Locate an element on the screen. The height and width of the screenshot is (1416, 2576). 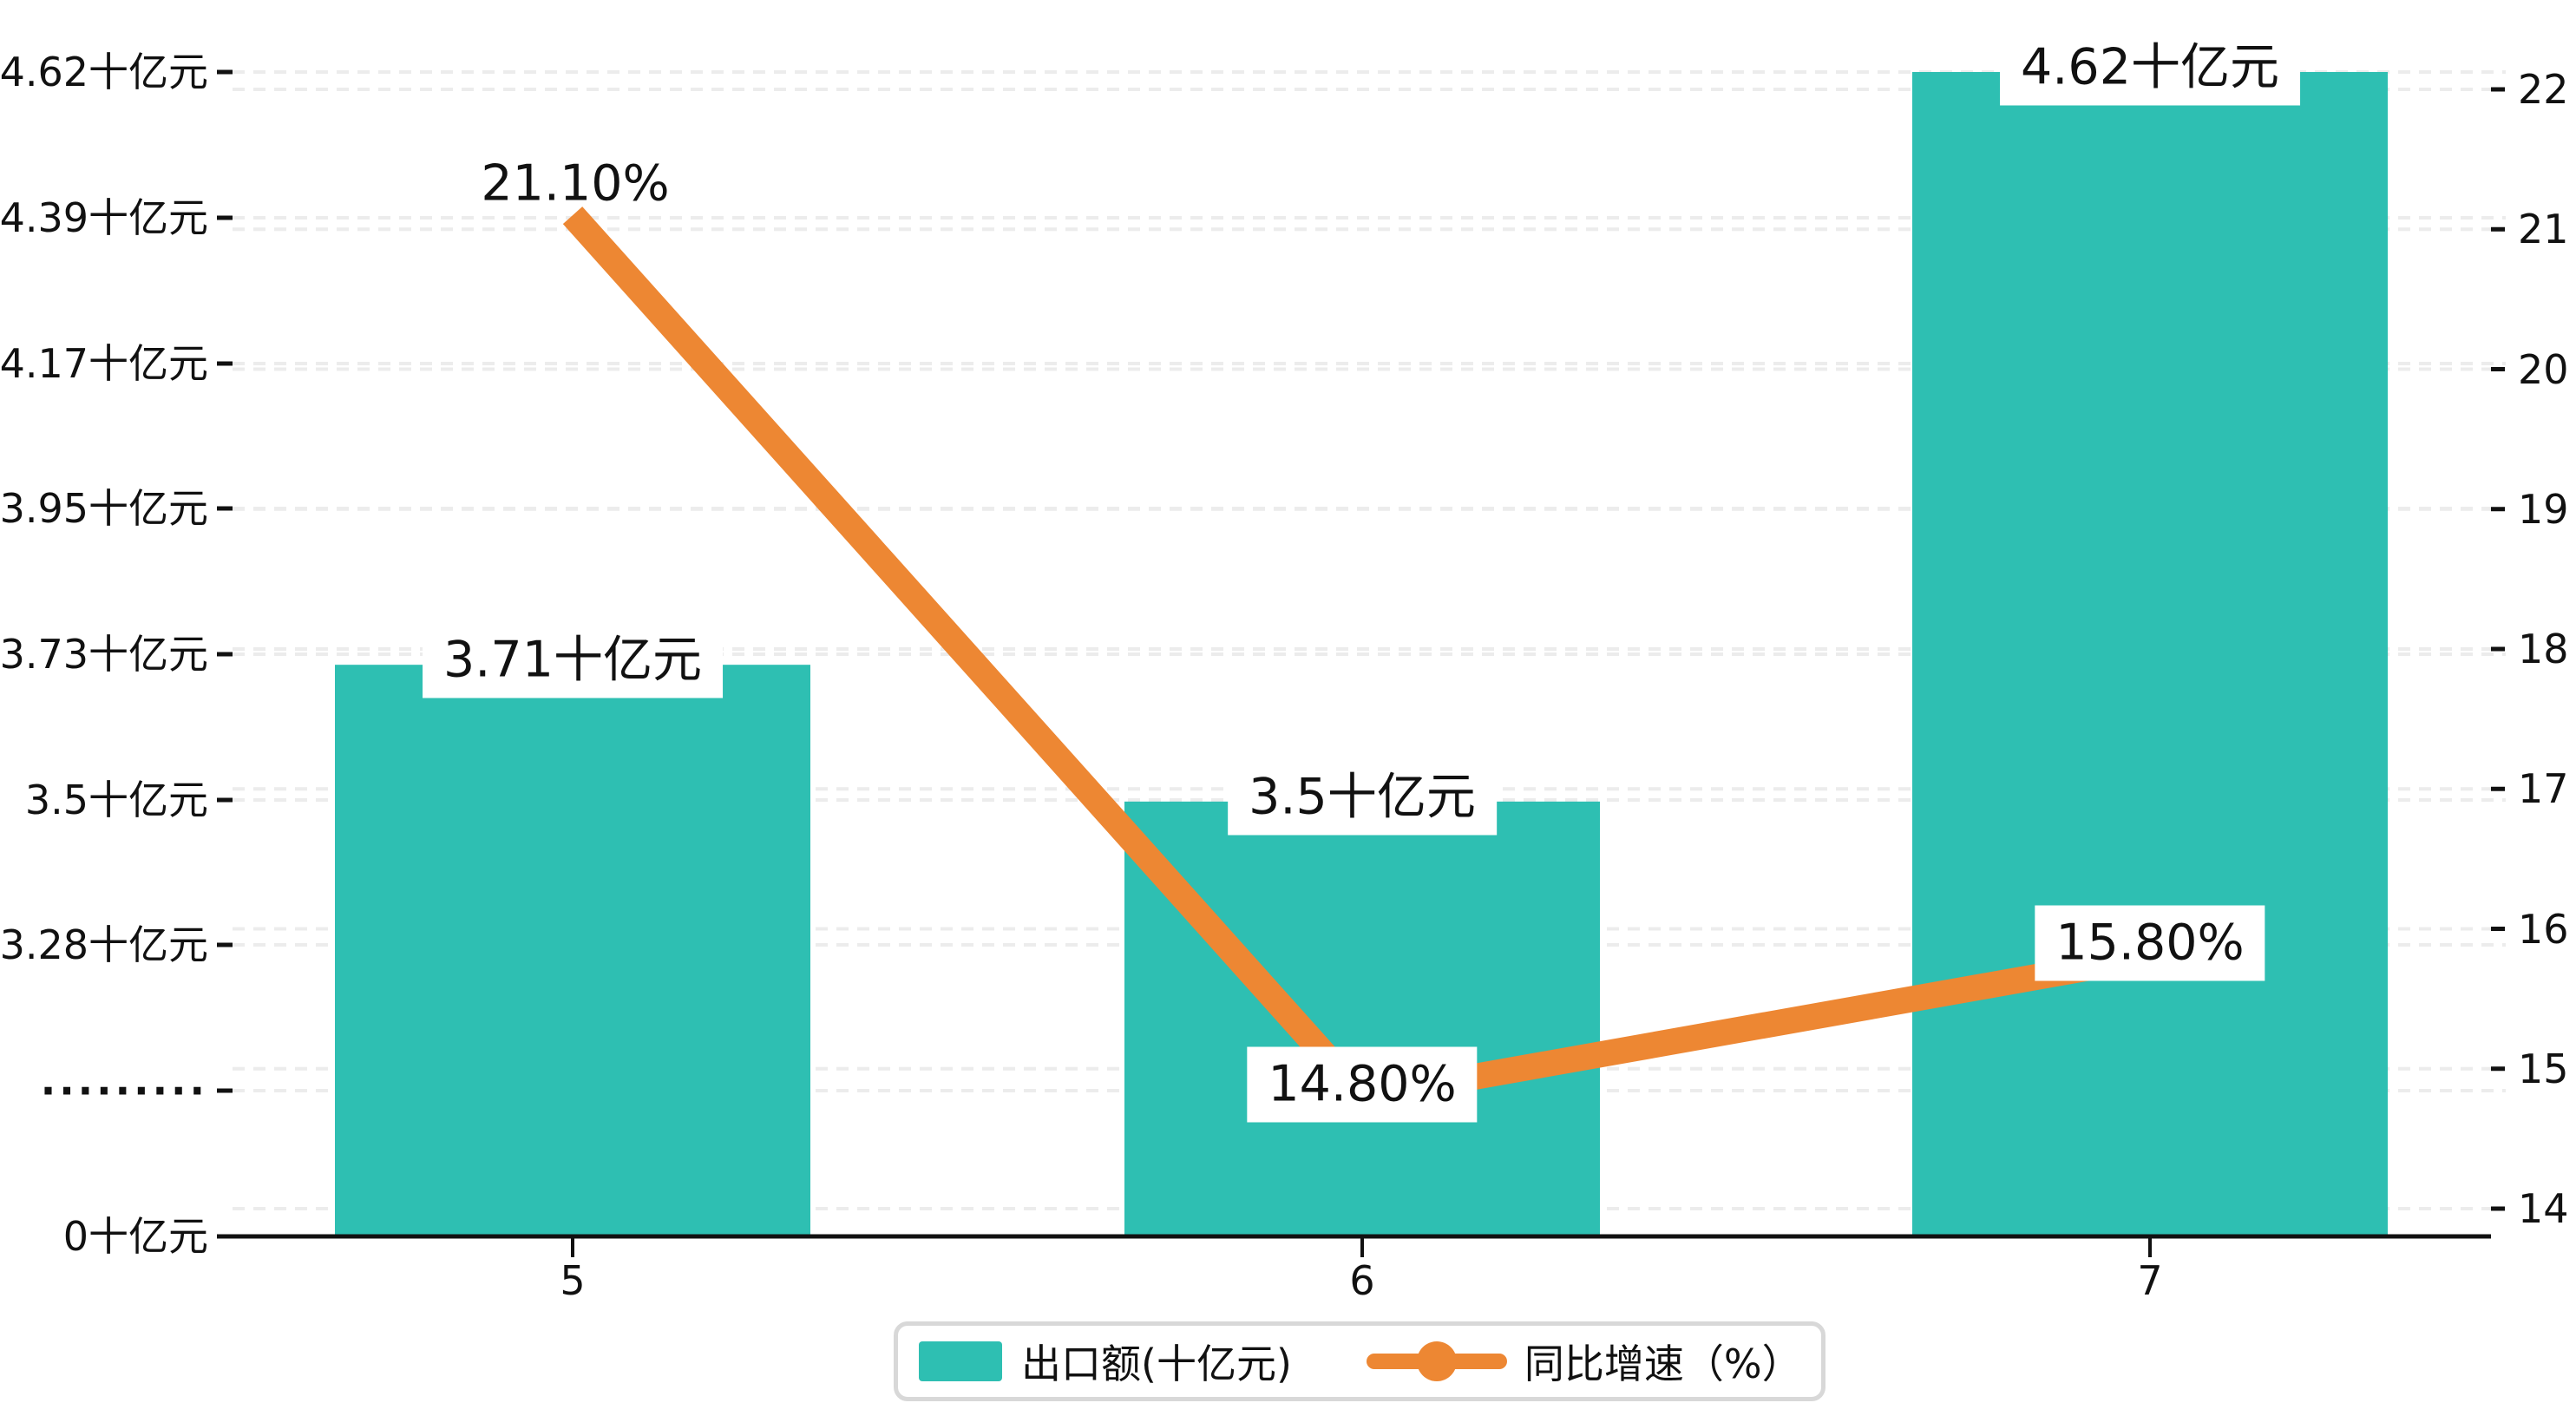
left-axis-label: 3.28十亿元 is located at coordinates (104, 944).